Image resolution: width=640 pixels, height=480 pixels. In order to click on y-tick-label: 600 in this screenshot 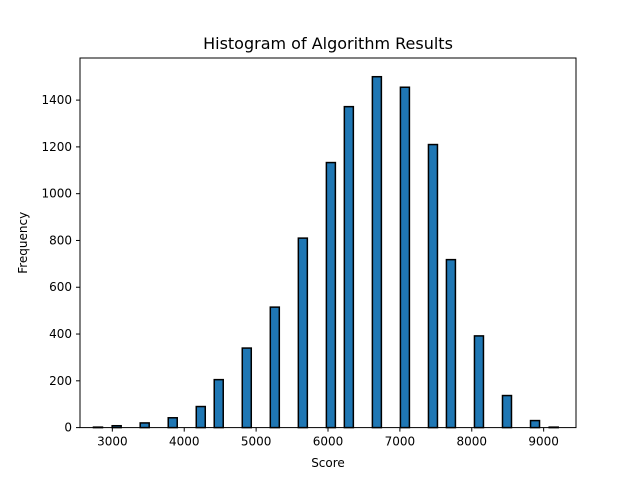, I will do `click(60, 287)`.